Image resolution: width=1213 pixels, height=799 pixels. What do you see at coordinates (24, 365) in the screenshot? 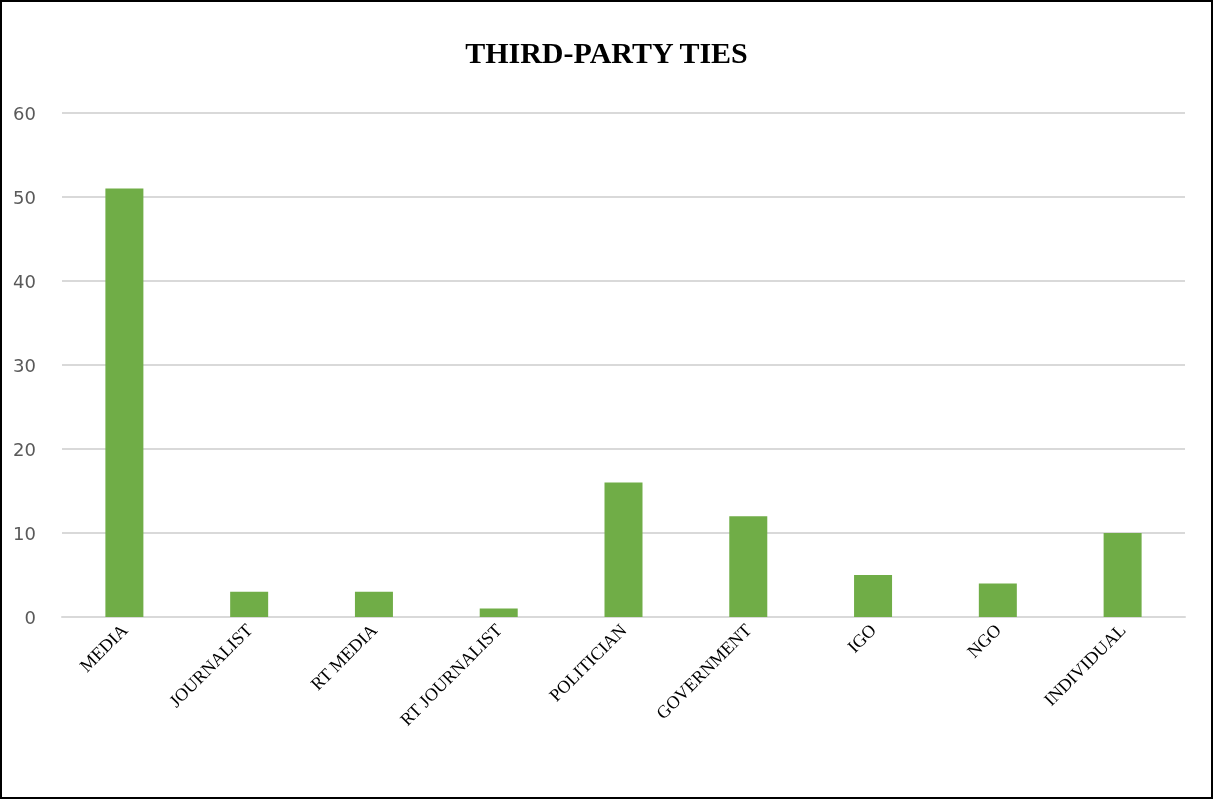
I see `y-tick-label: 30` at bounding box center [24, 365].